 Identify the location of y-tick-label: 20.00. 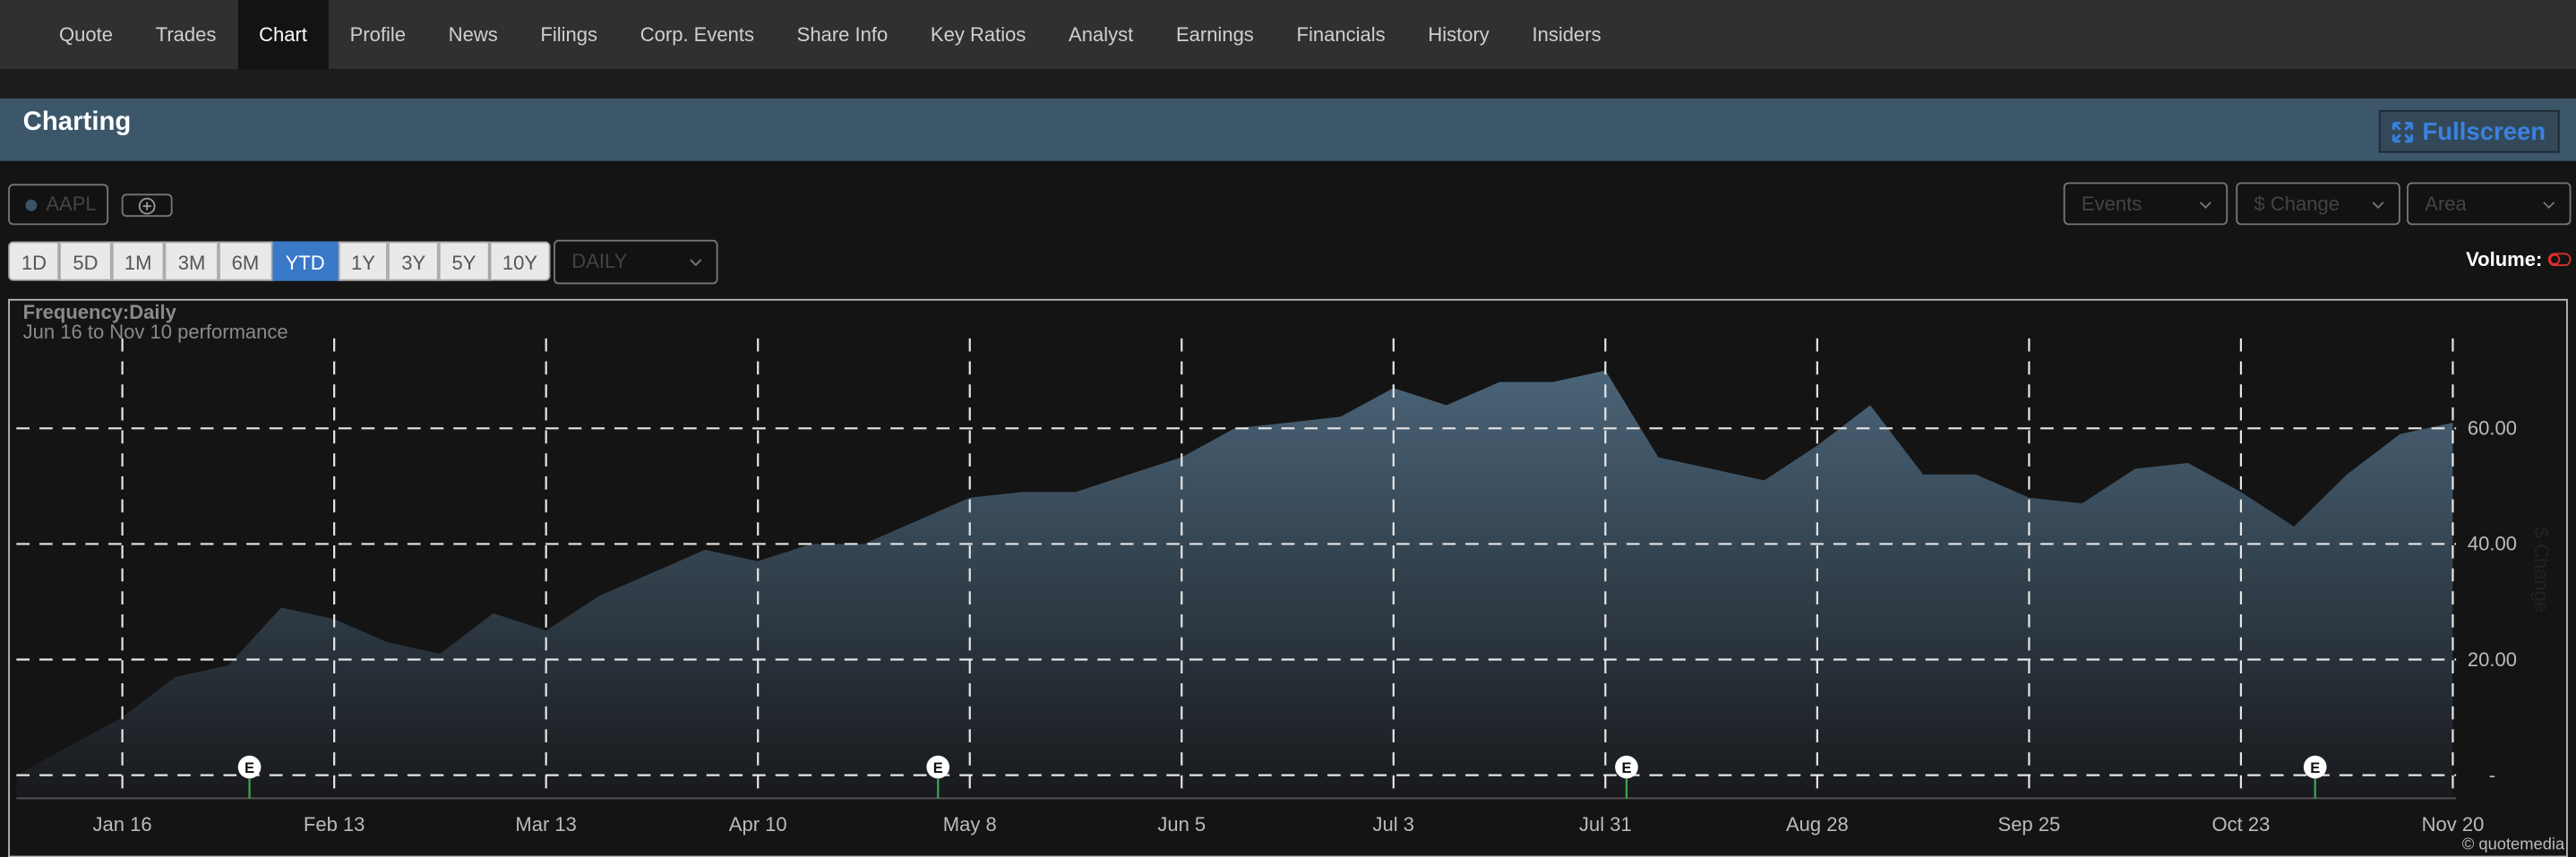
(2492, 659).